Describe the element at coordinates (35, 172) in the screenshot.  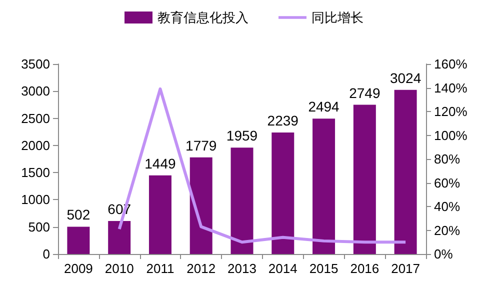
I see `y-tick-label: 1500` at that location.